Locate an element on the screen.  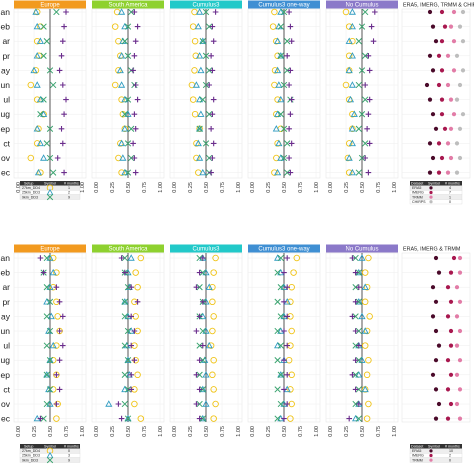
legend-setup: 9km_DD3 is located at coordinates (30, 460).